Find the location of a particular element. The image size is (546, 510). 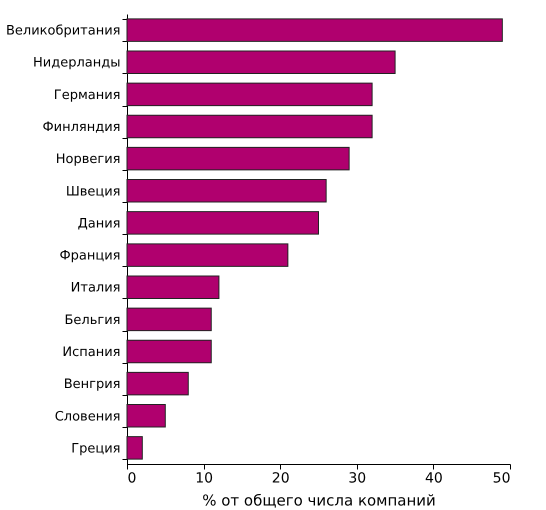

x-tick-label: 0 is located at coordinates (132, 478).